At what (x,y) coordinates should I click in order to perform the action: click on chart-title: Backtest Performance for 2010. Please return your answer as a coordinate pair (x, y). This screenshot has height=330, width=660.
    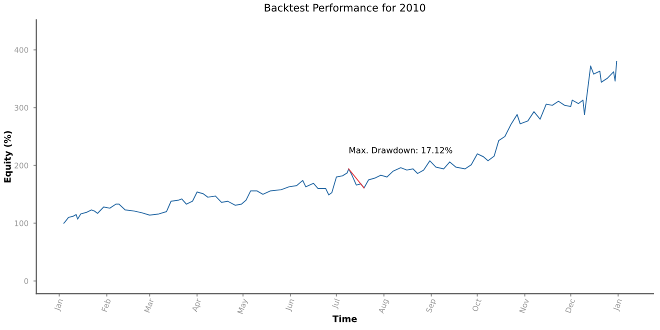
    Looking at the image, I should click on (345, 8).